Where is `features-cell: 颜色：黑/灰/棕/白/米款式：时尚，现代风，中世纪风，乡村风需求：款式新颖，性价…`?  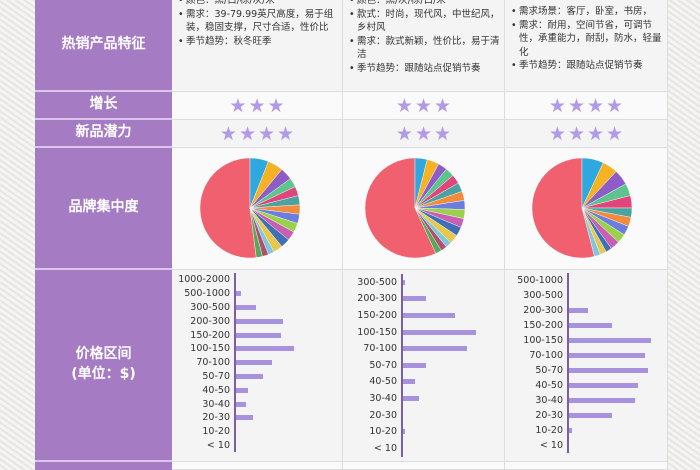 features-cell: 颜色：黑/灰/棕/白/米款式：时尚，现代风，中世纪风，乡村风需求：款式新颖，性价… is located at coordinates (424, 46).